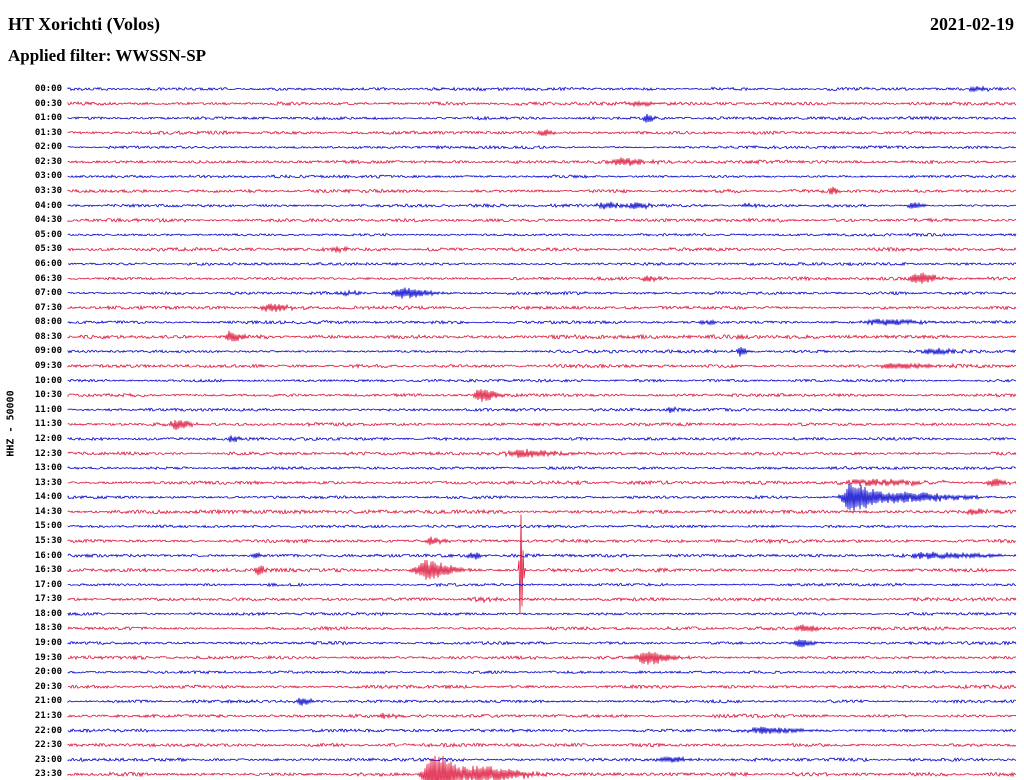 The height and width of the screenshot is (780, 1024). What do you see at coordinates (84, 24) in the screenshot?
I see `station-title: HT Xorichti (Volos)` at bounding box center [84, 24].